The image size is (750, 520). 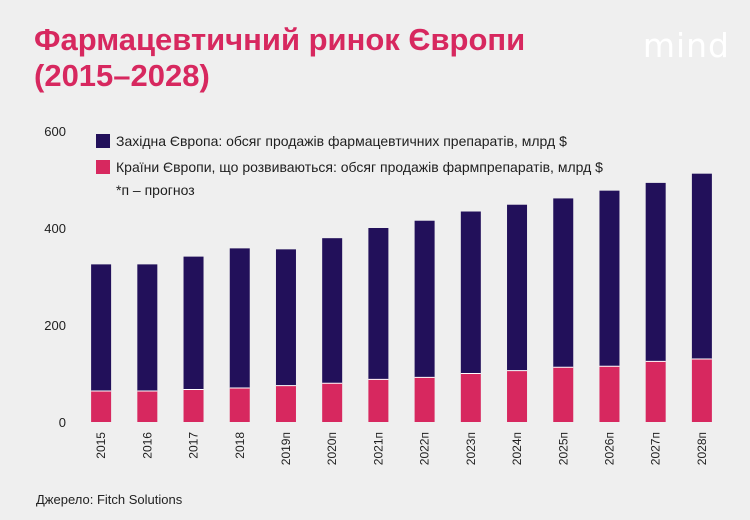 What do you see at coordinates (103, 167) in the screenshot?
I see `legend-swatch-emerging` at bounding box center [103, 167].